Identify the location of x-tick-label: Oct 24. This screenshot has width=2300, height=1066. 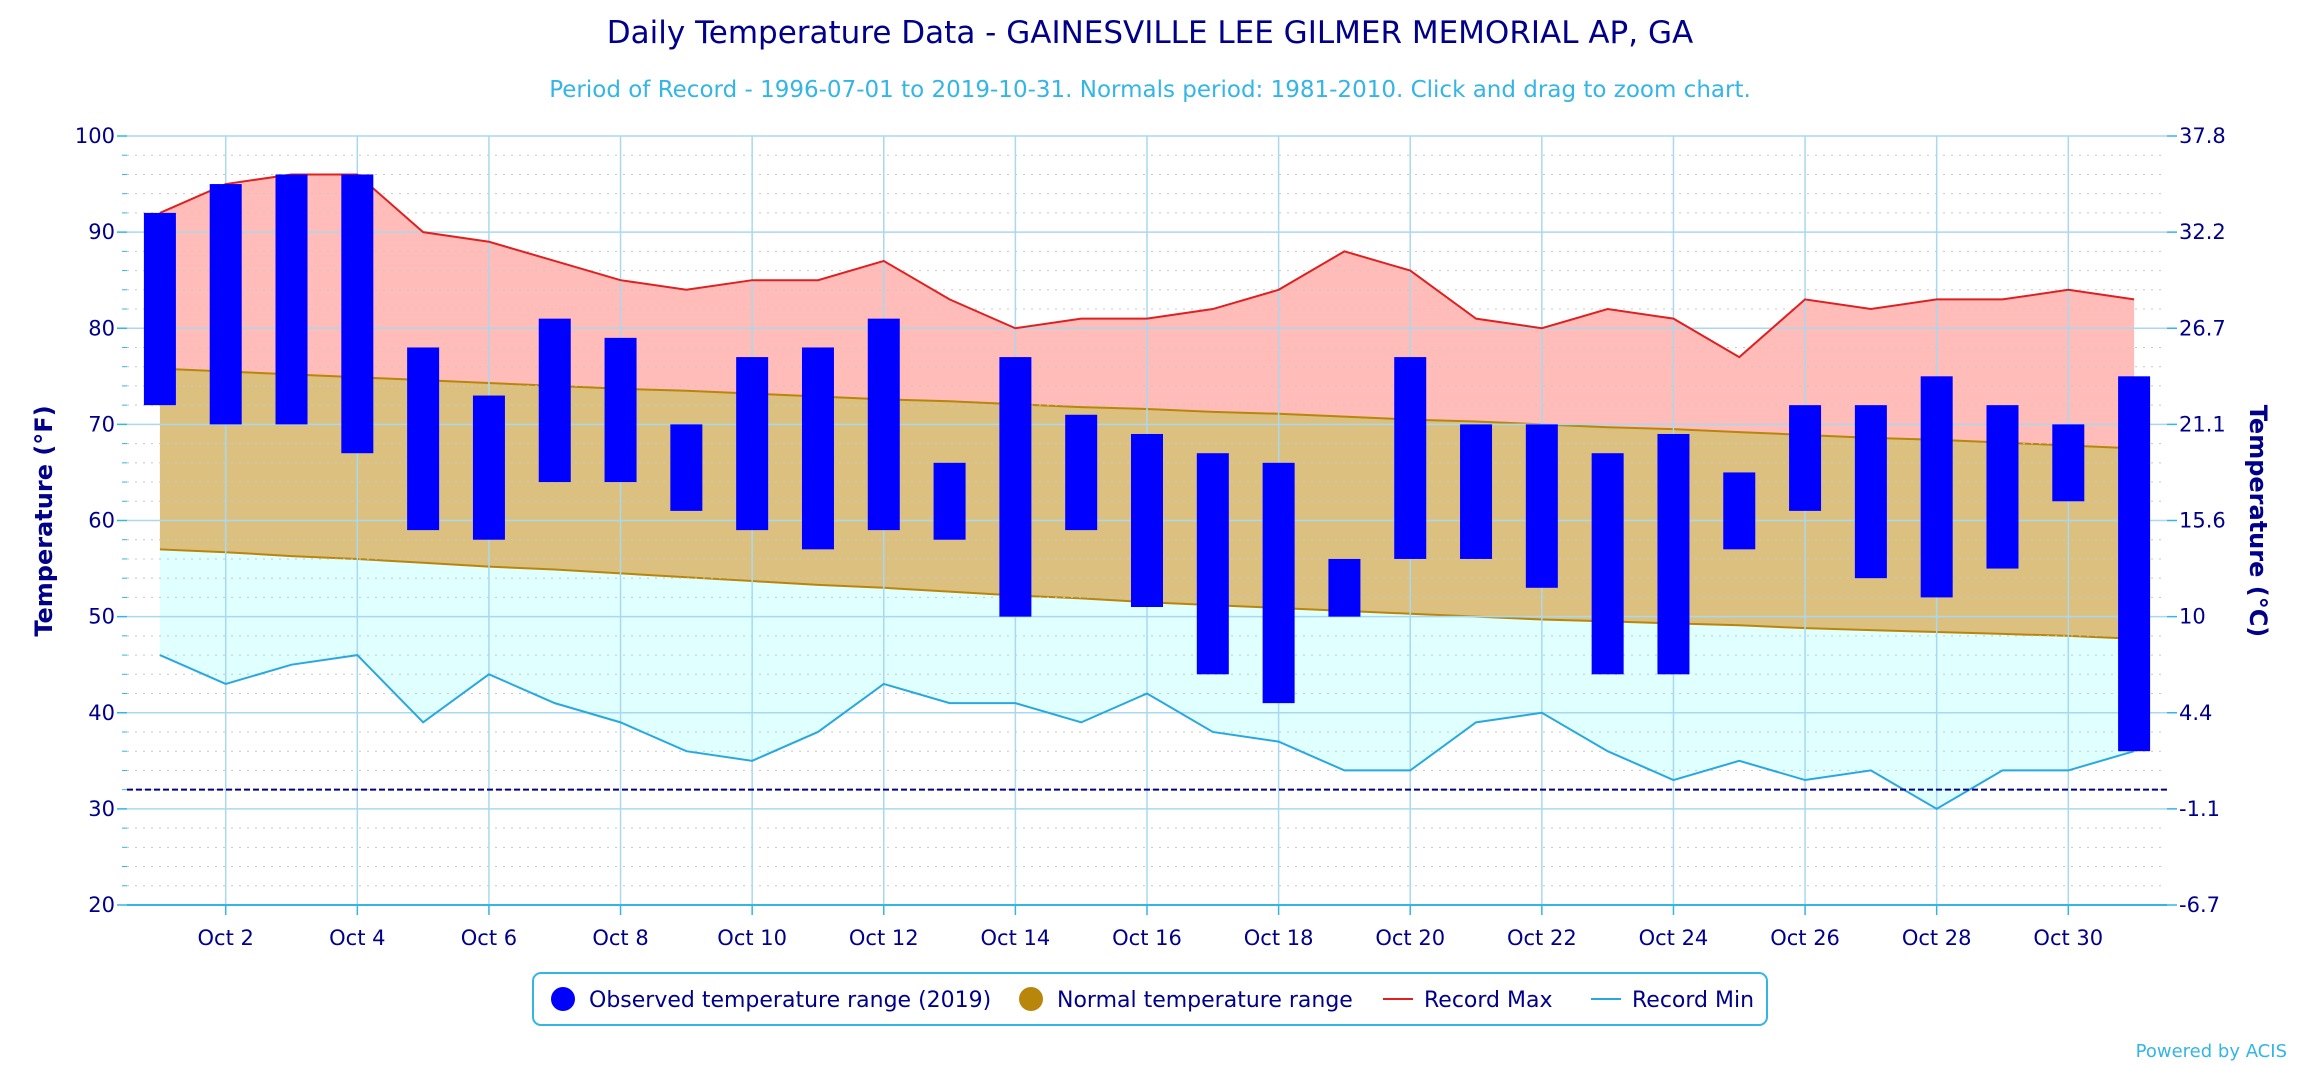
(1674, 938).